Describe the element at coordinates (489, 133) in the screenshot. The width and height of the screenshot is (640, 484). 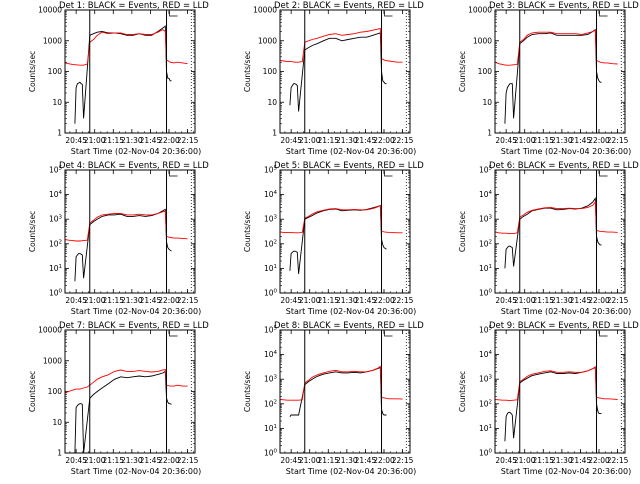
I see `y-tick-label: 1` at that location.